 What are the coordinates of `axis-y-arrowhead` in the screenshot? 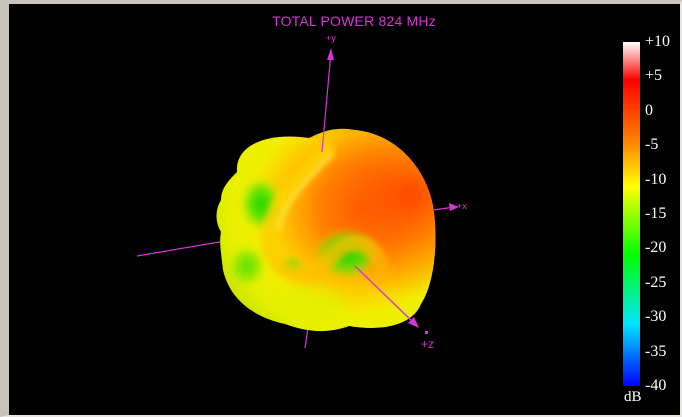 It's located at (330, 54).